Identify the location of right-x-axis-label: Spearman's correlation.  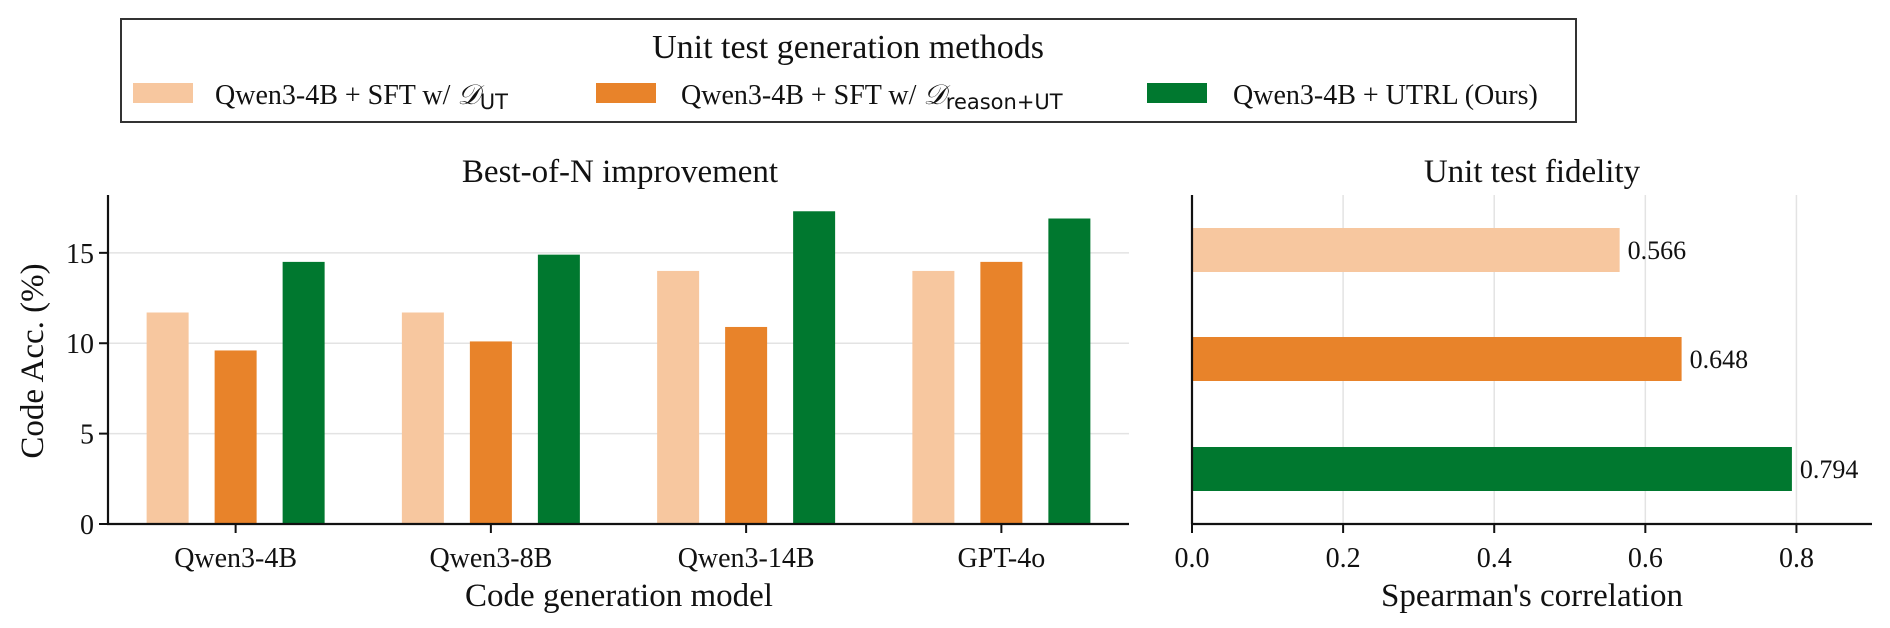
(1532, 596).